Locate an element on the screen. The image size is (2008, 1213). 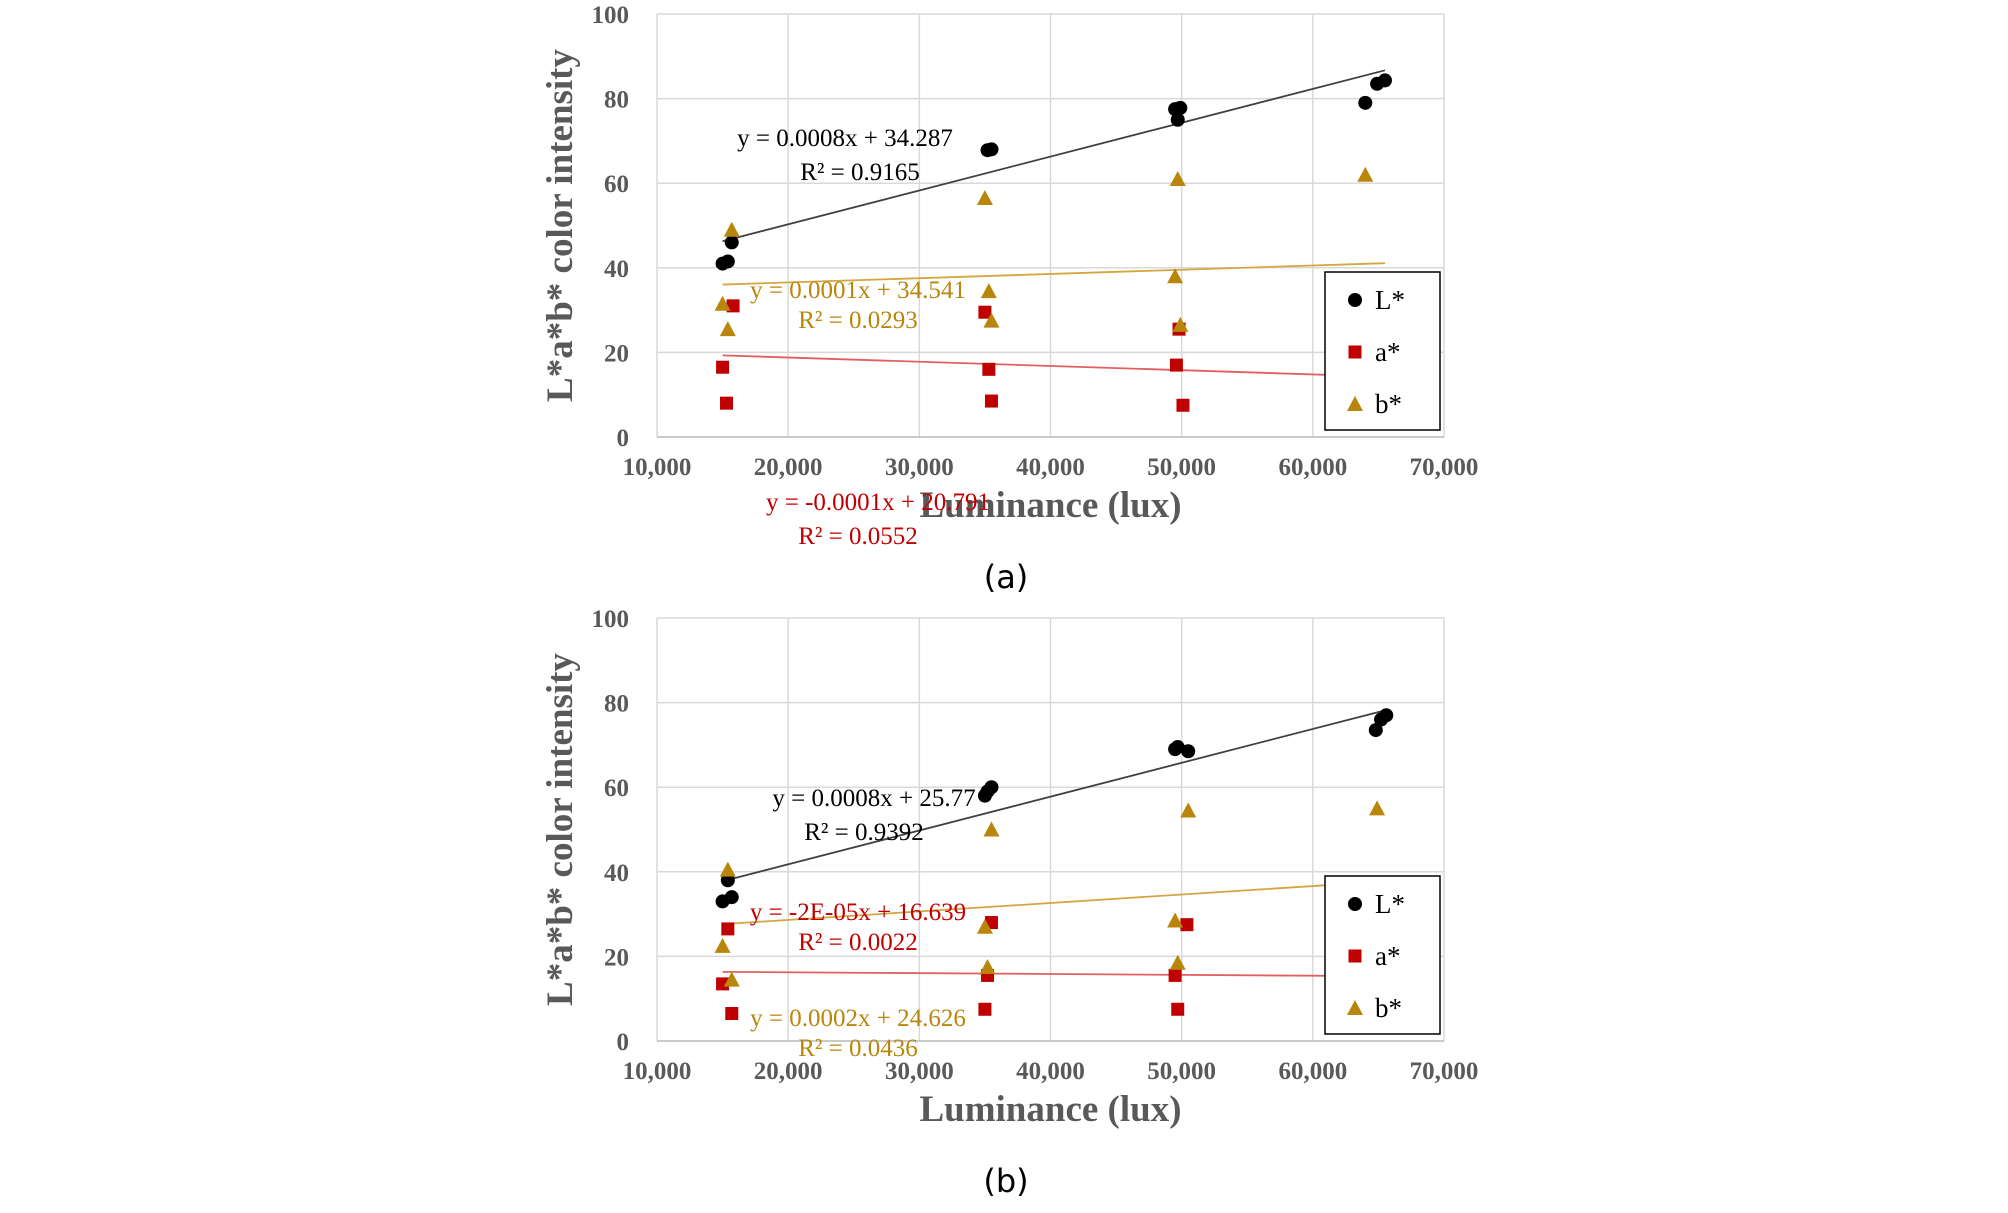
trendline-r2: R² = 0.0022 is located at coordinates (858, 942).